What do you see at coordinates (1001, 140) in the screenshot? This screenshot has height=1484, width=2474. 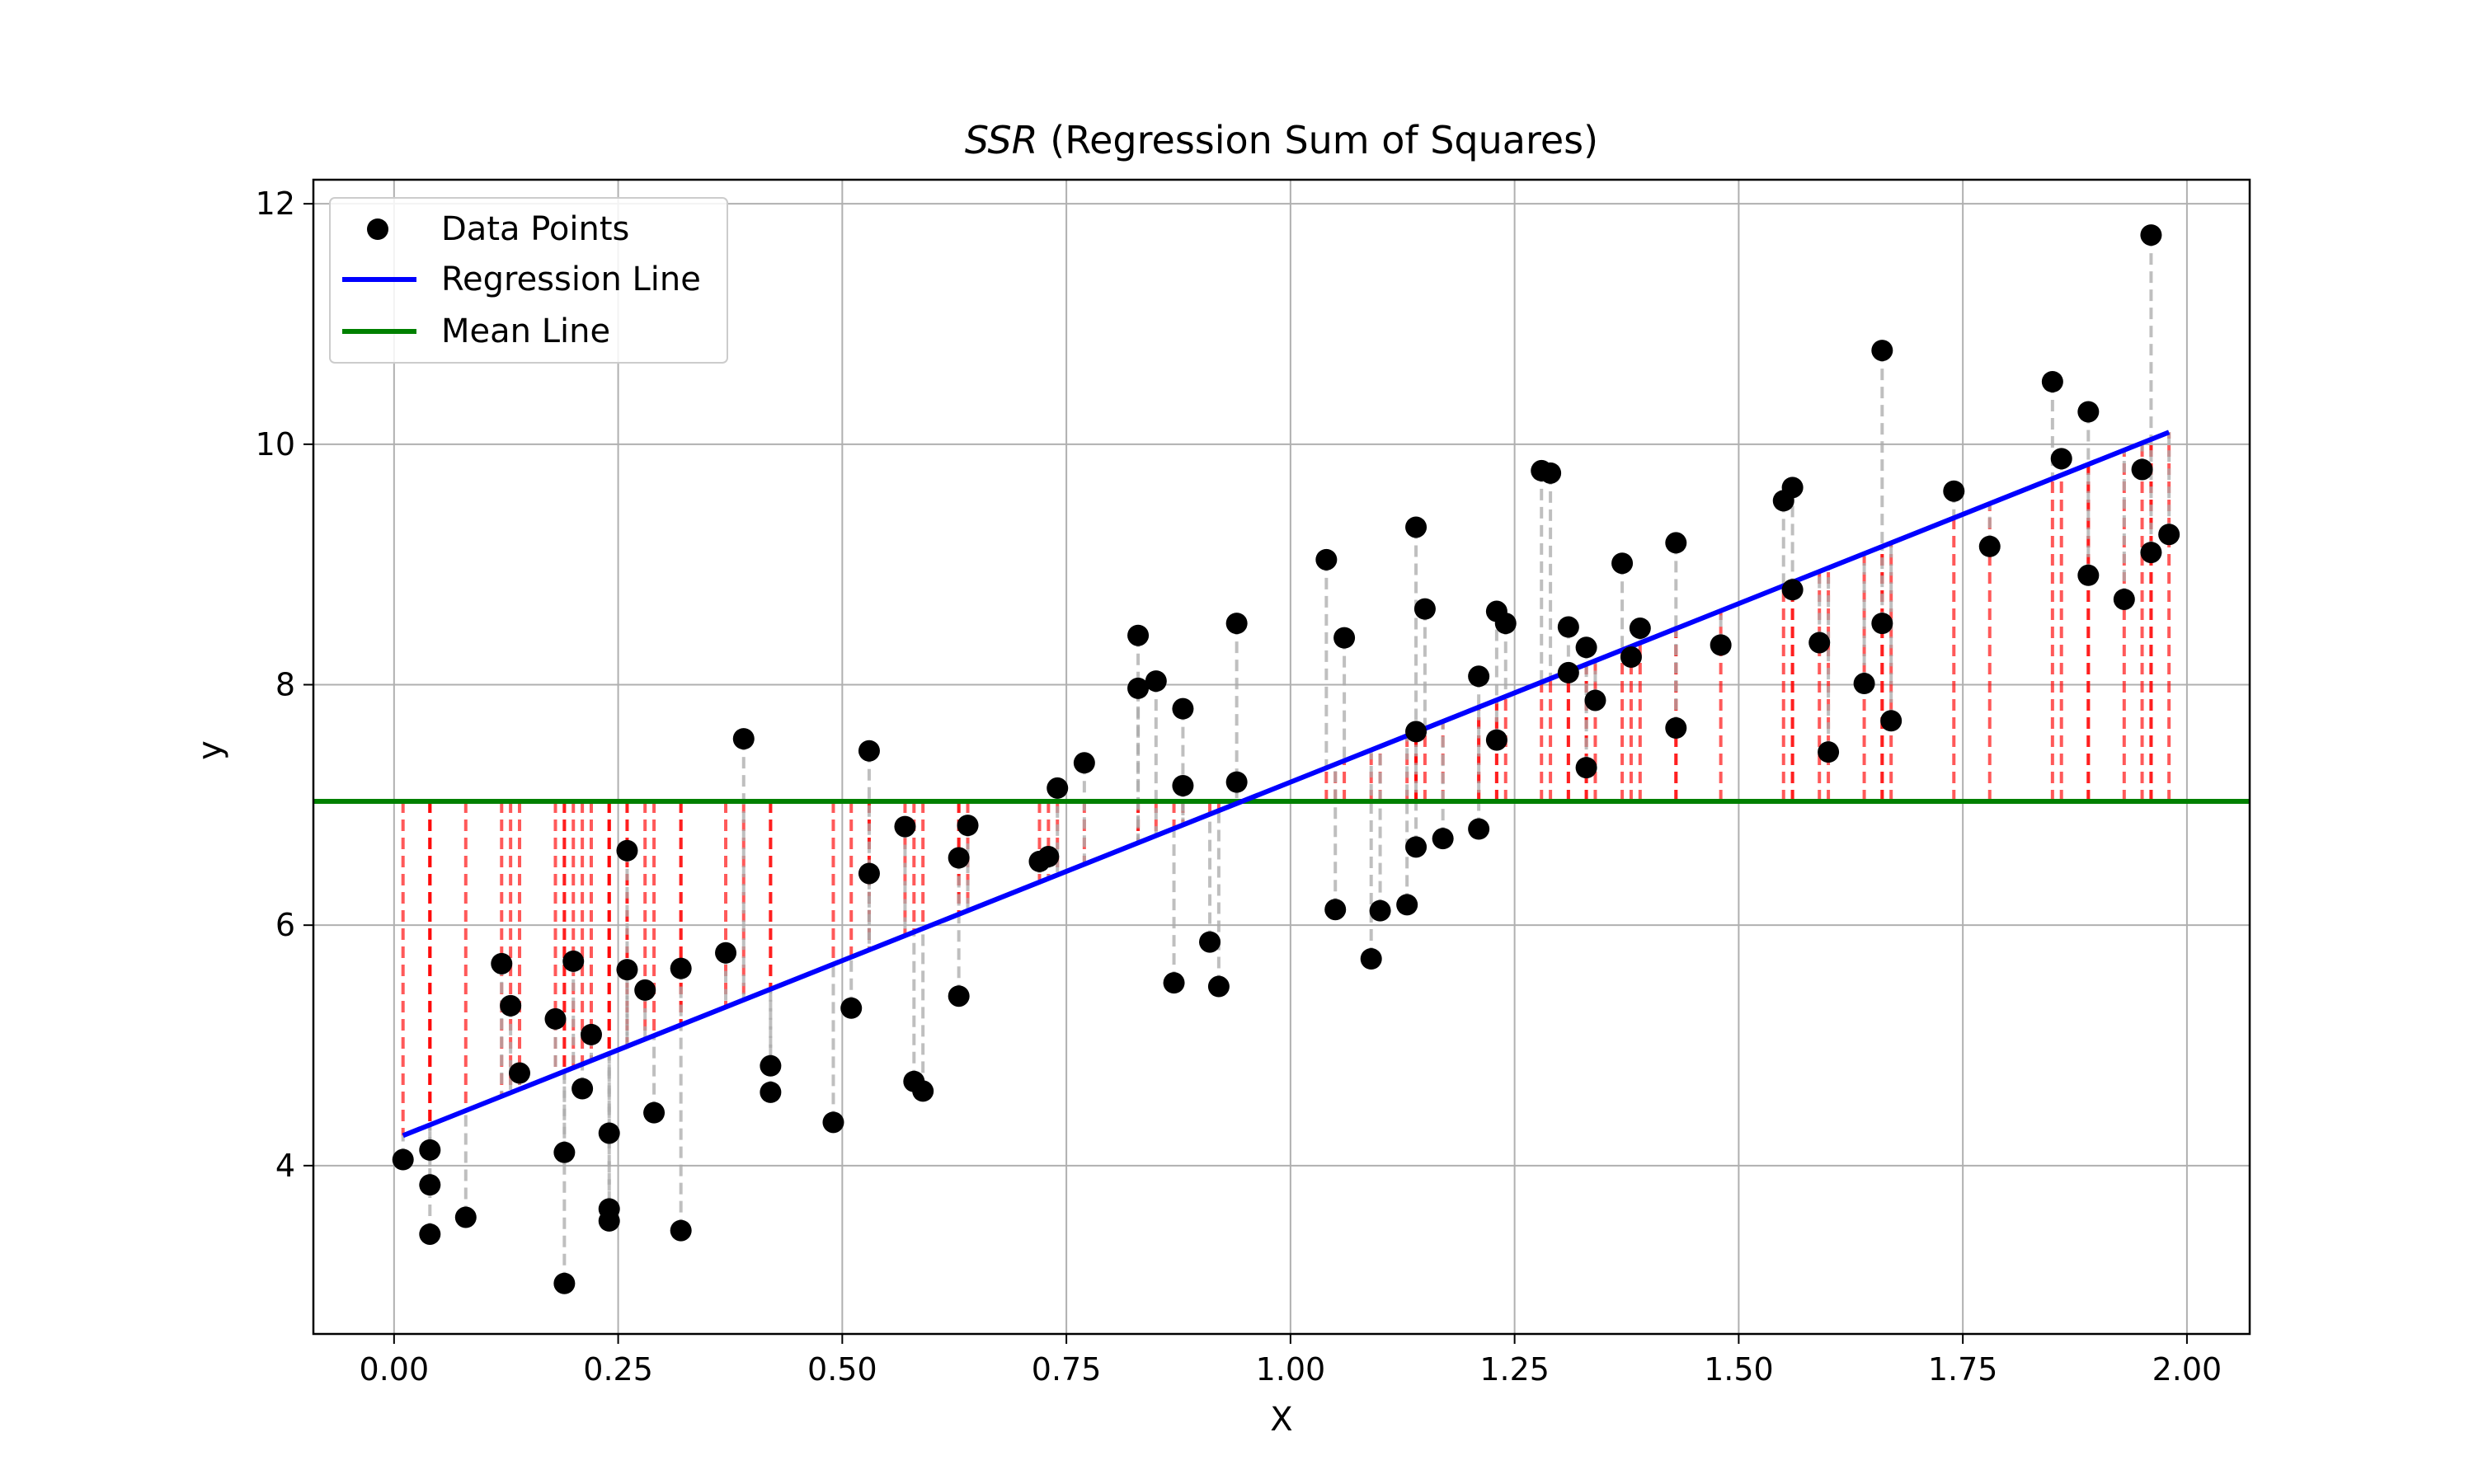 I see `chart-title-italic: SSR` at bounding box center [1001, 140].